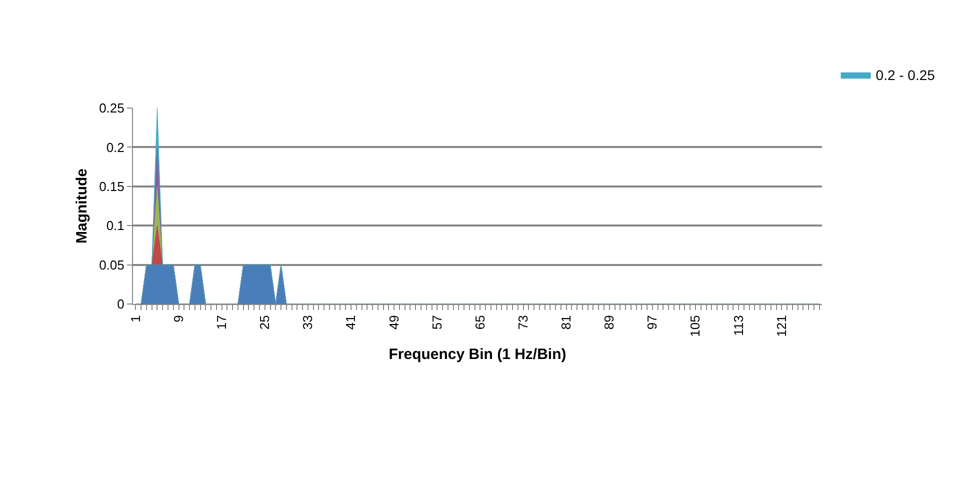  What do you see at coordinates (115, 226) in the screenshot?
I see `y-tick-label: 0.1` at bounding box center [115, 226].